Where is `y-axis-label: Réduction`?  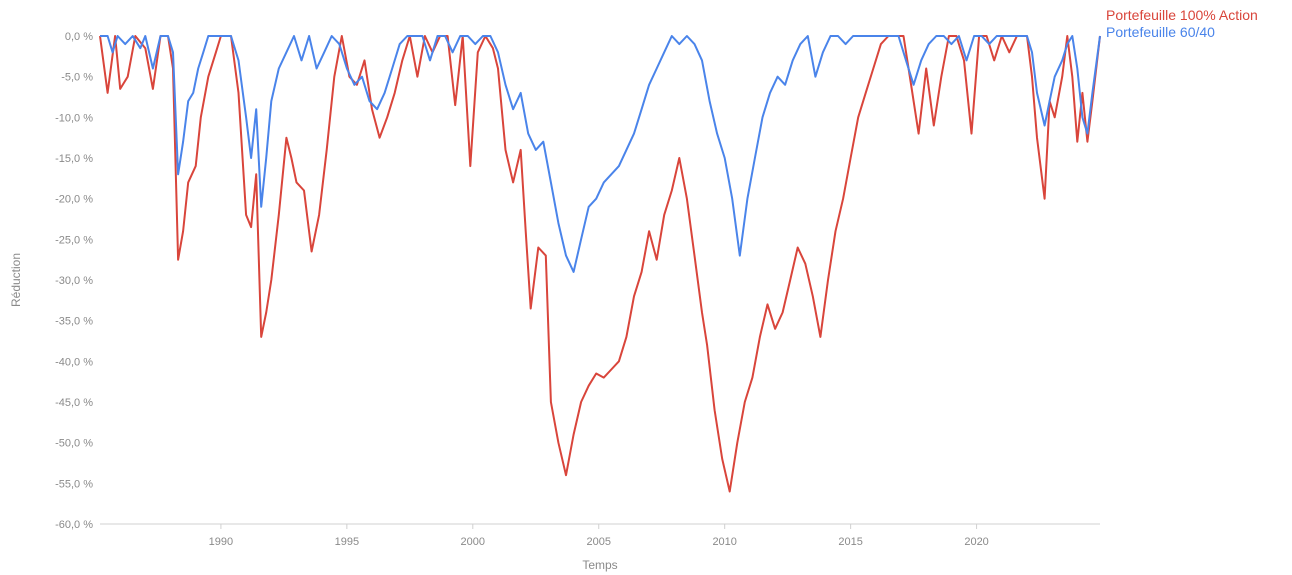
y-axis-label: Réduction is located at coordinates (16, 280).